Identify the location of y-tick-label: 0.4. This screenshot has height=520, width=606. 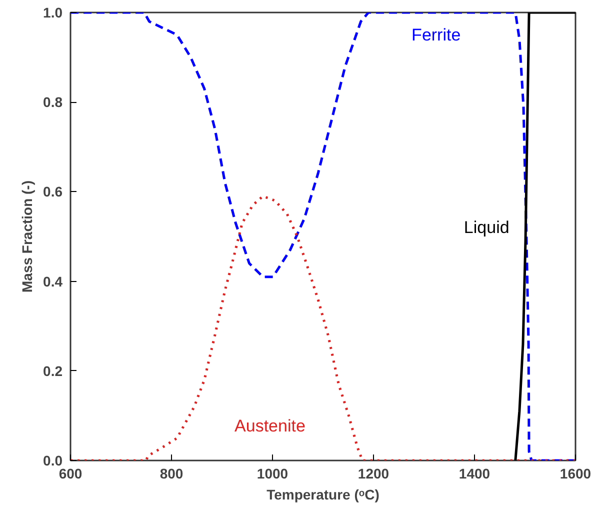
(53, 281).